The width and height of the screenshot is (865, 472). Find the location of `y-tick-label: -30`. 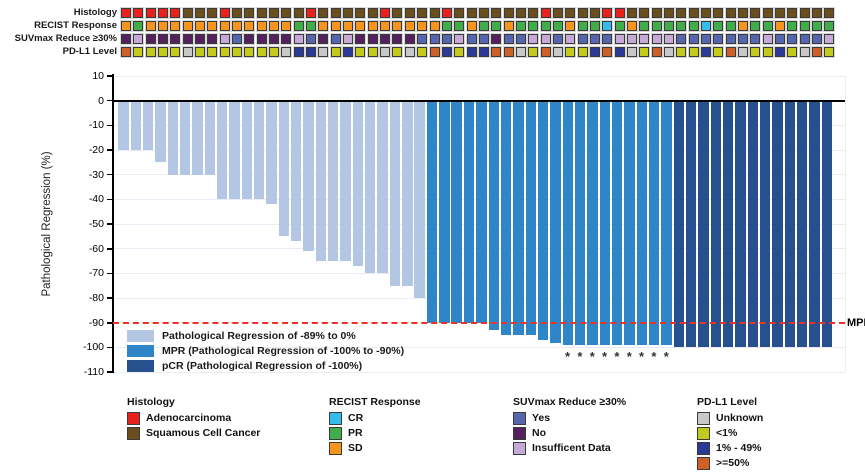

y-tick-label: -30 is located at coordinates (96, 174).